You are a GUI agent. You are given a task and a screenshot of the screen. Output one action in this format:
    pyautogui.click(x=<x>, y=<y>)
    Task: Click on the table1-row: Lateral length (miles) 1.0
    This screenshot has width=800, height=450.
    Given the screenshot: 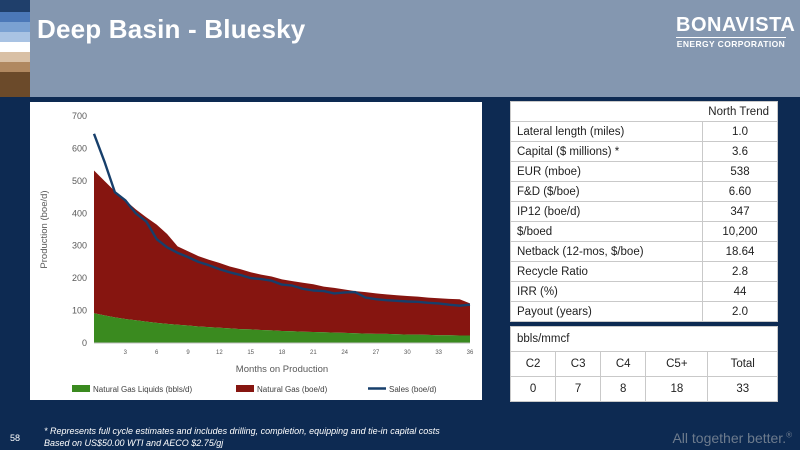 What is the action you would take?
    pyautogui.click(x=644, y=131)
    